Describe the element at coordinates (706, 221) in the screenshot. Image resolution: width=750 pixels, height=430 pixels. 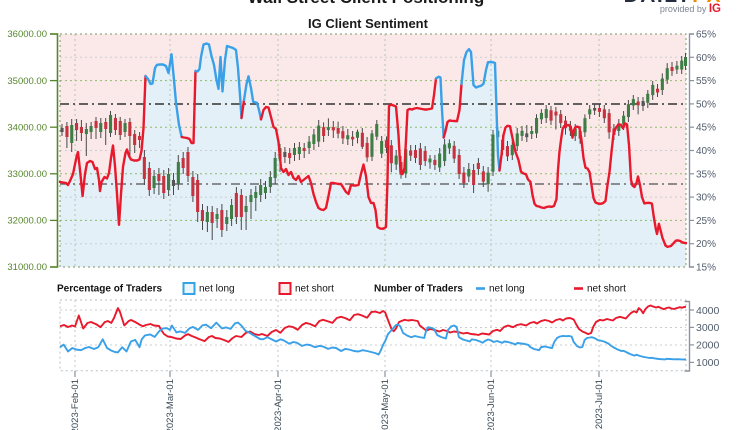
I see `svg-text: 25%` at that location.